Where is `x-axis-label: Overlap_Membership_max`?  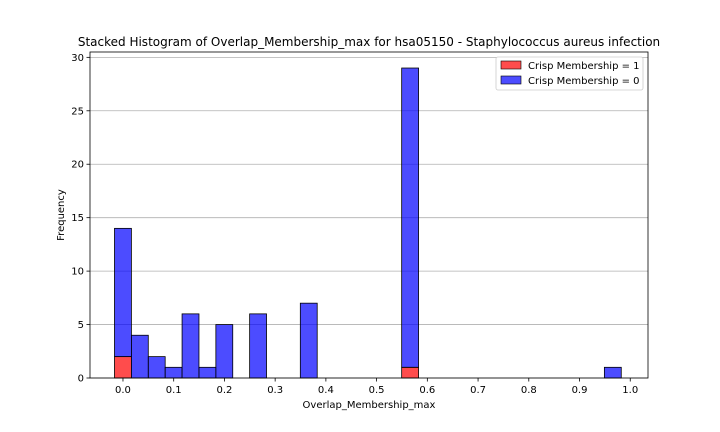 x-axis-label: Overlap_Membership_max is located at coordinates (369, 405).